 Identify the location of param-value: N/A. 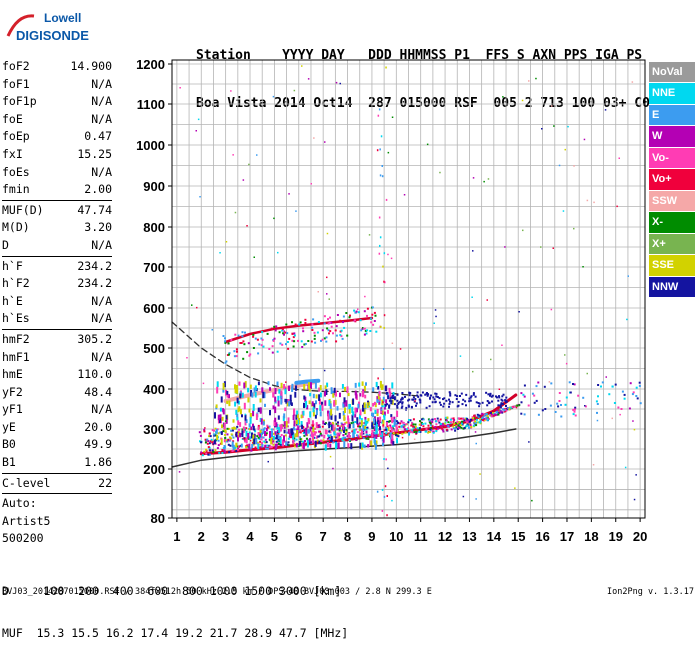
(101, 83).